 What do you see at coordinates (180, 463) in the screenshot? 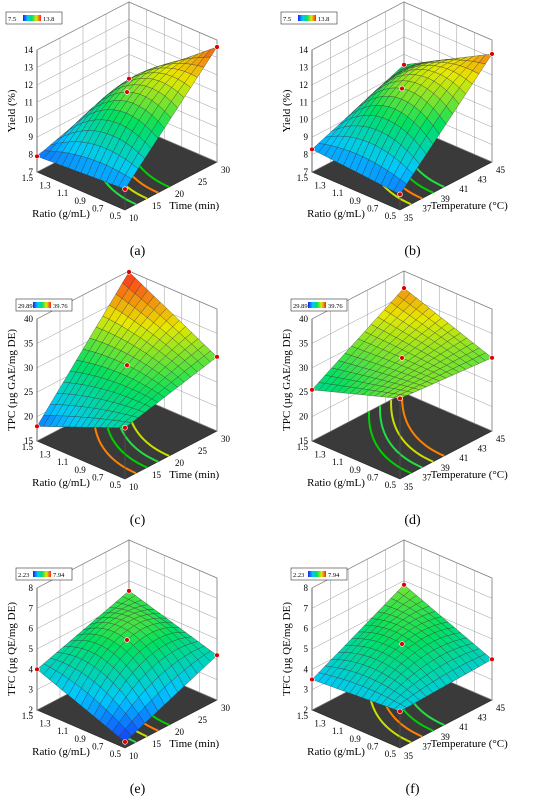
I see `x-tick-label: 20` at bounding box center [180, 463].